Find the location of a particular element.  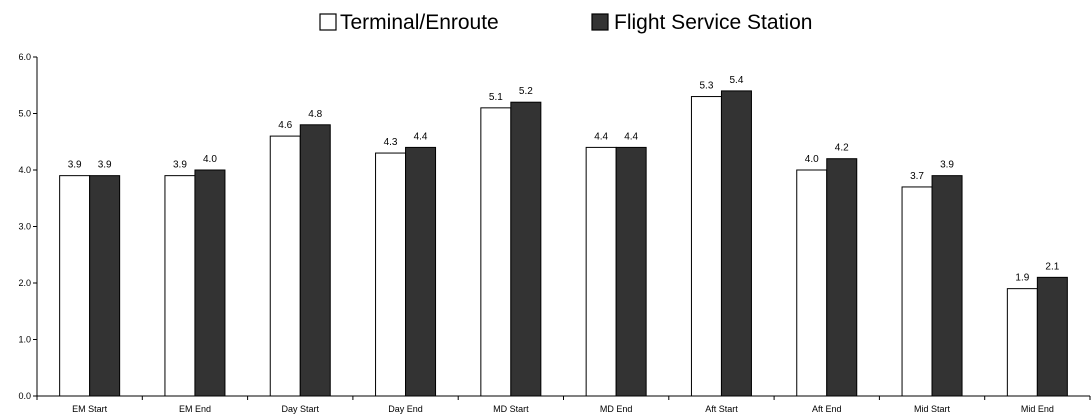

y-tick-label: 3.0 is located at coordinates (24, 227).